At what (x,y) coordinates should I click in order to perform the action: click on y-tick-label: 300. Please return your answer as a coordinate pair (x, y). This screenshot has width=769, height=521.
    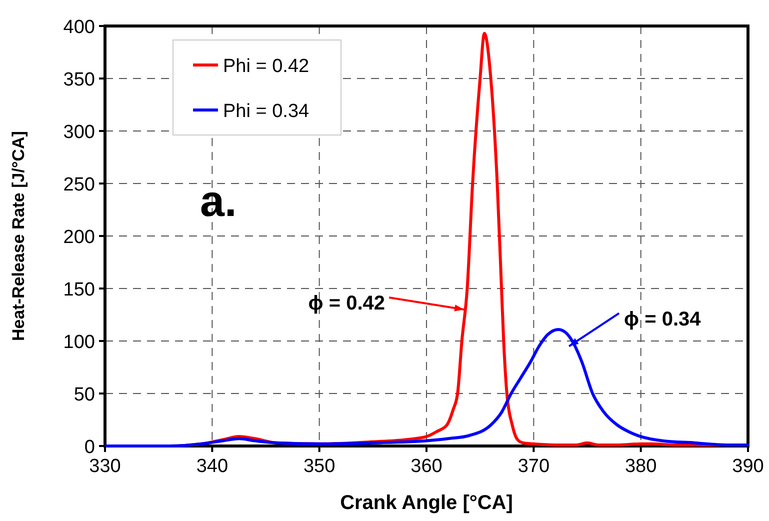
    Looking at the image, I should click on (79, 132).